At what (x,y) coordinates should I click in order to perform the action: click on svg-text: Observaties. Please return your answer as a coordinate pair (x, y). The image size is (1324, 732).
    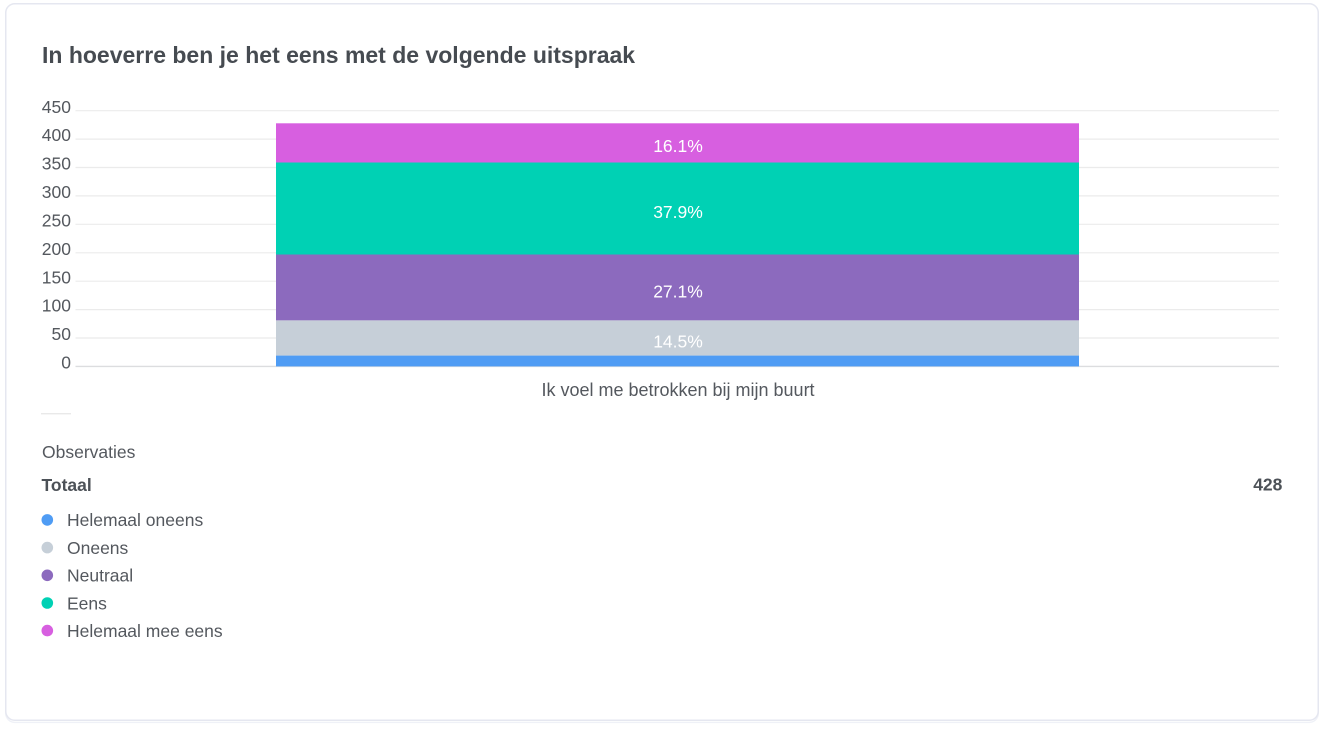
    Looking at the image, I should click on (89, 452).